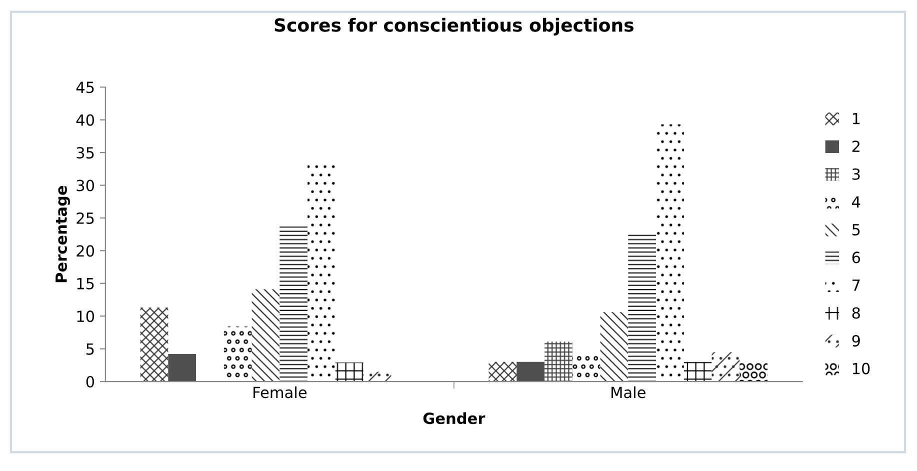 The height and width of the screenshot is (471, 917). I want to click on x-tick-label: Female, so click(280, 392).